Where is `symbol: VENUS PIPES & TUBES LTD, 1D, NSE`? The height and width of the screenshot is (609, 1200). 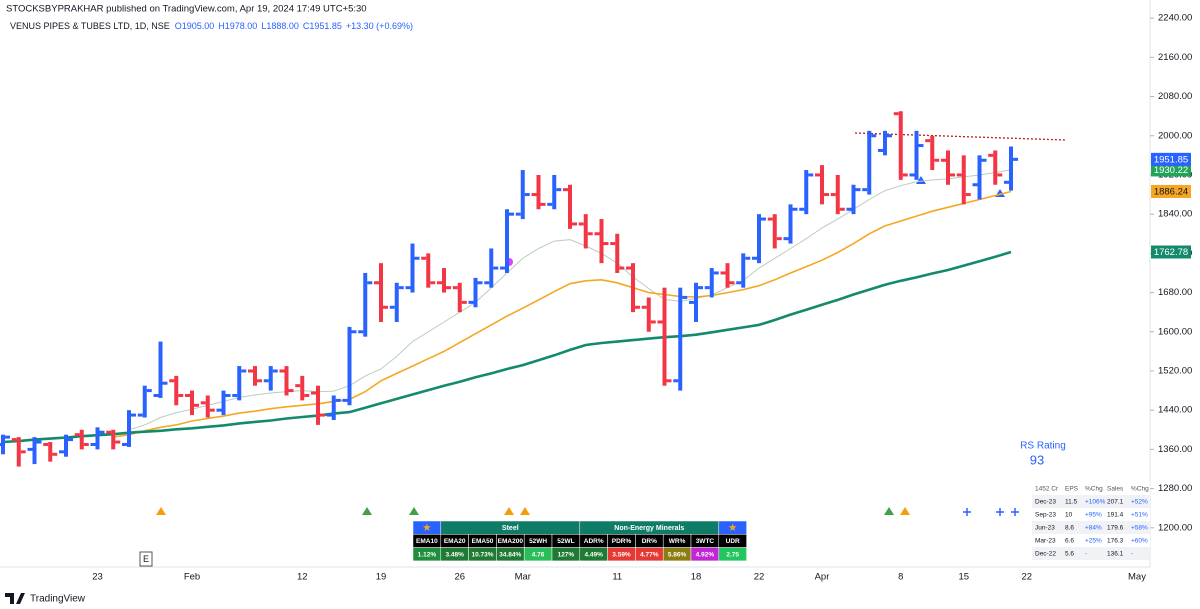 symbol: VENUS PIPES & TUBES LTD, 1D, NSE is located at coordinates (90, 26).